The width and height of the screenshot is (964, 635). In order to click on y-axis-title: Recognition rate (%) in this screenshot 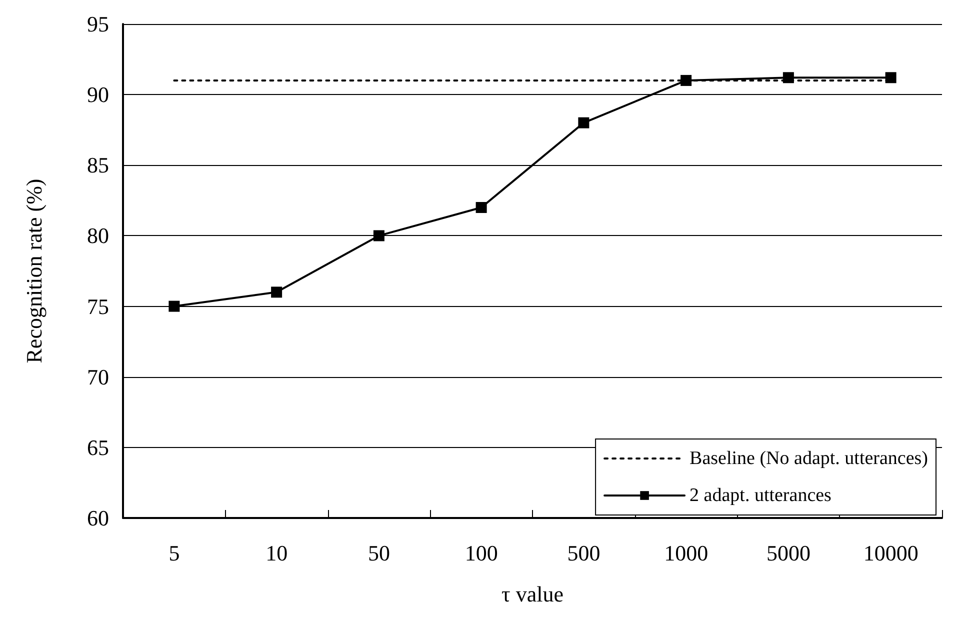, I will do `click(34, 271)`.